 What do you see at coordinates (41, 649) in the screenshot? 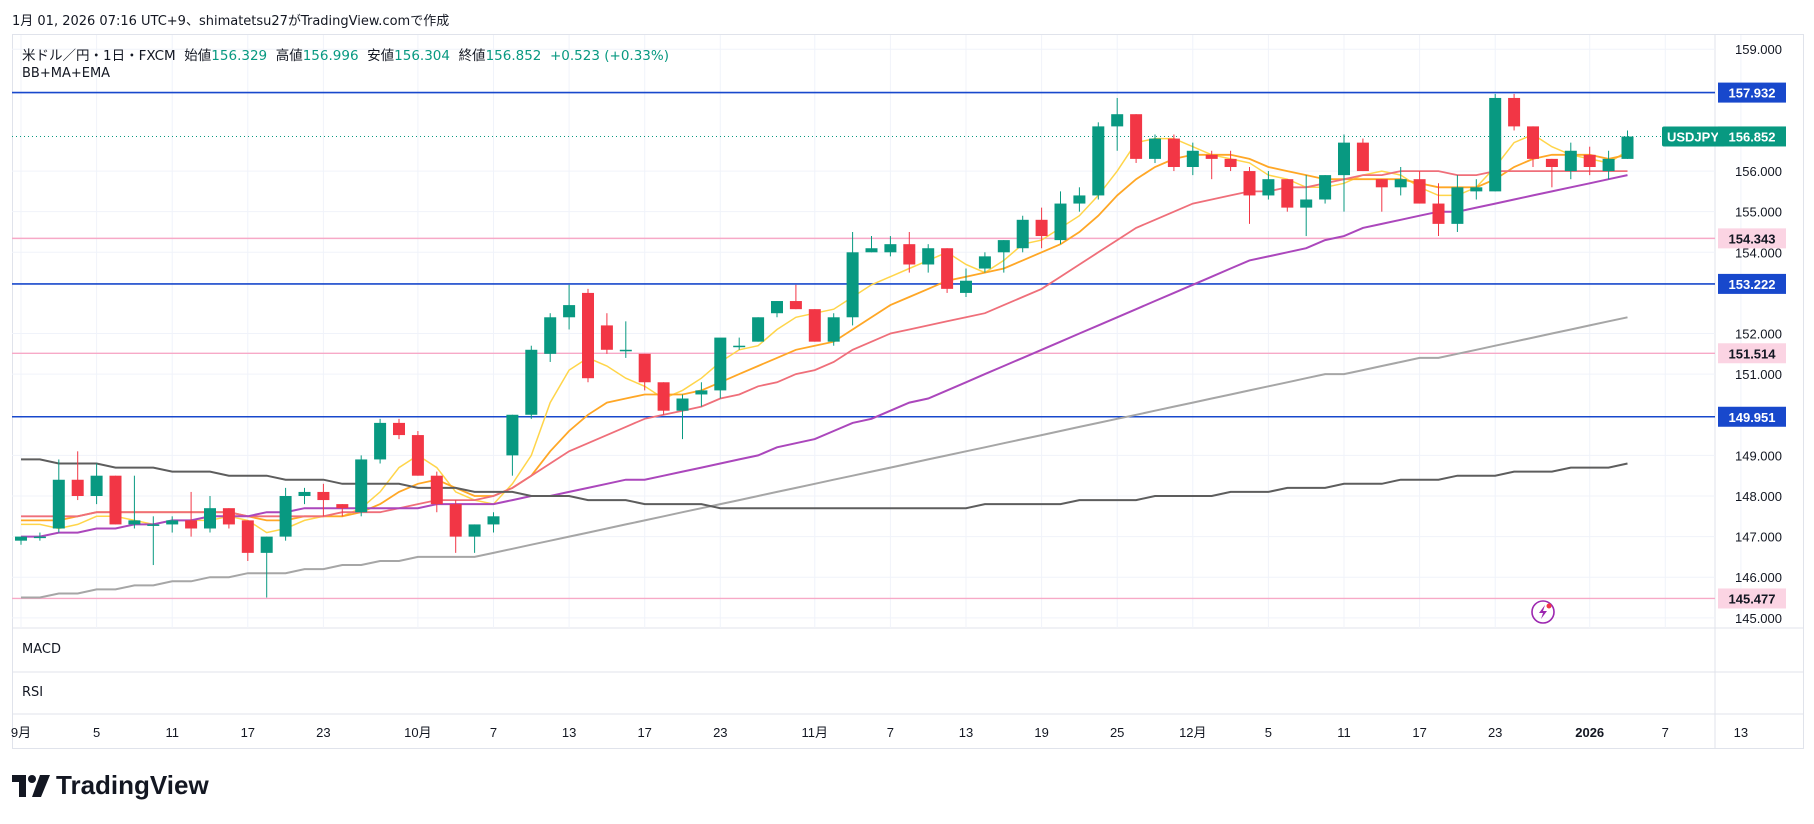
I see `macd-pane-label: MACD` at bounding box center [41, 649].